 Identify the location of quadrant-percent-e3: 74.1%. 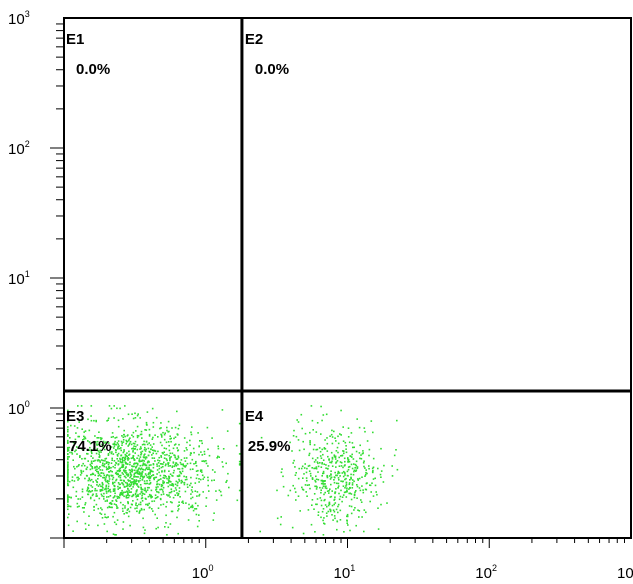
(90, 446).